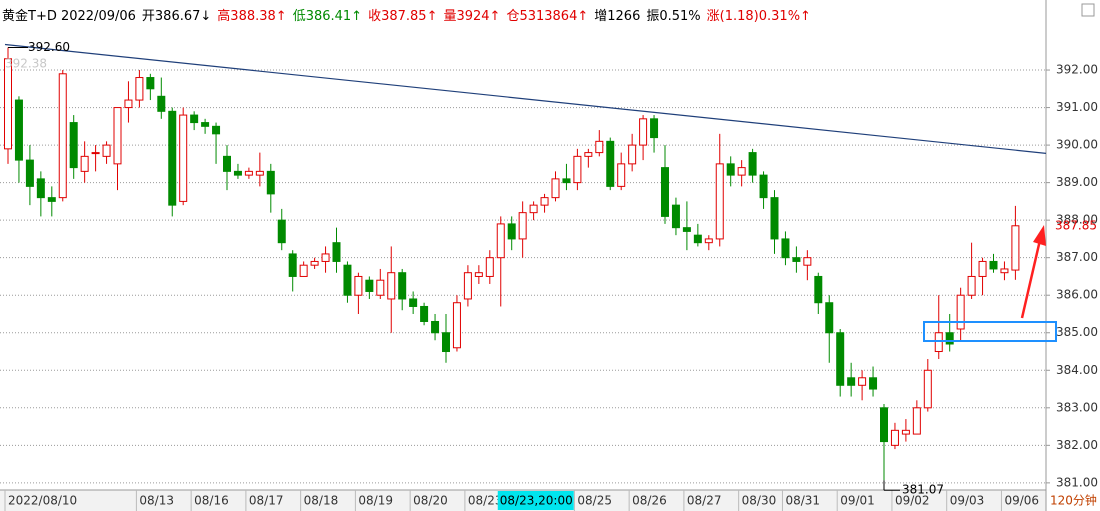 Image resolution: width=1100 pixels, height=511 pixels. Describe the element at coordinates (26, 63) in the screenshot. I see `crosshair-value: 392.38` at that location.